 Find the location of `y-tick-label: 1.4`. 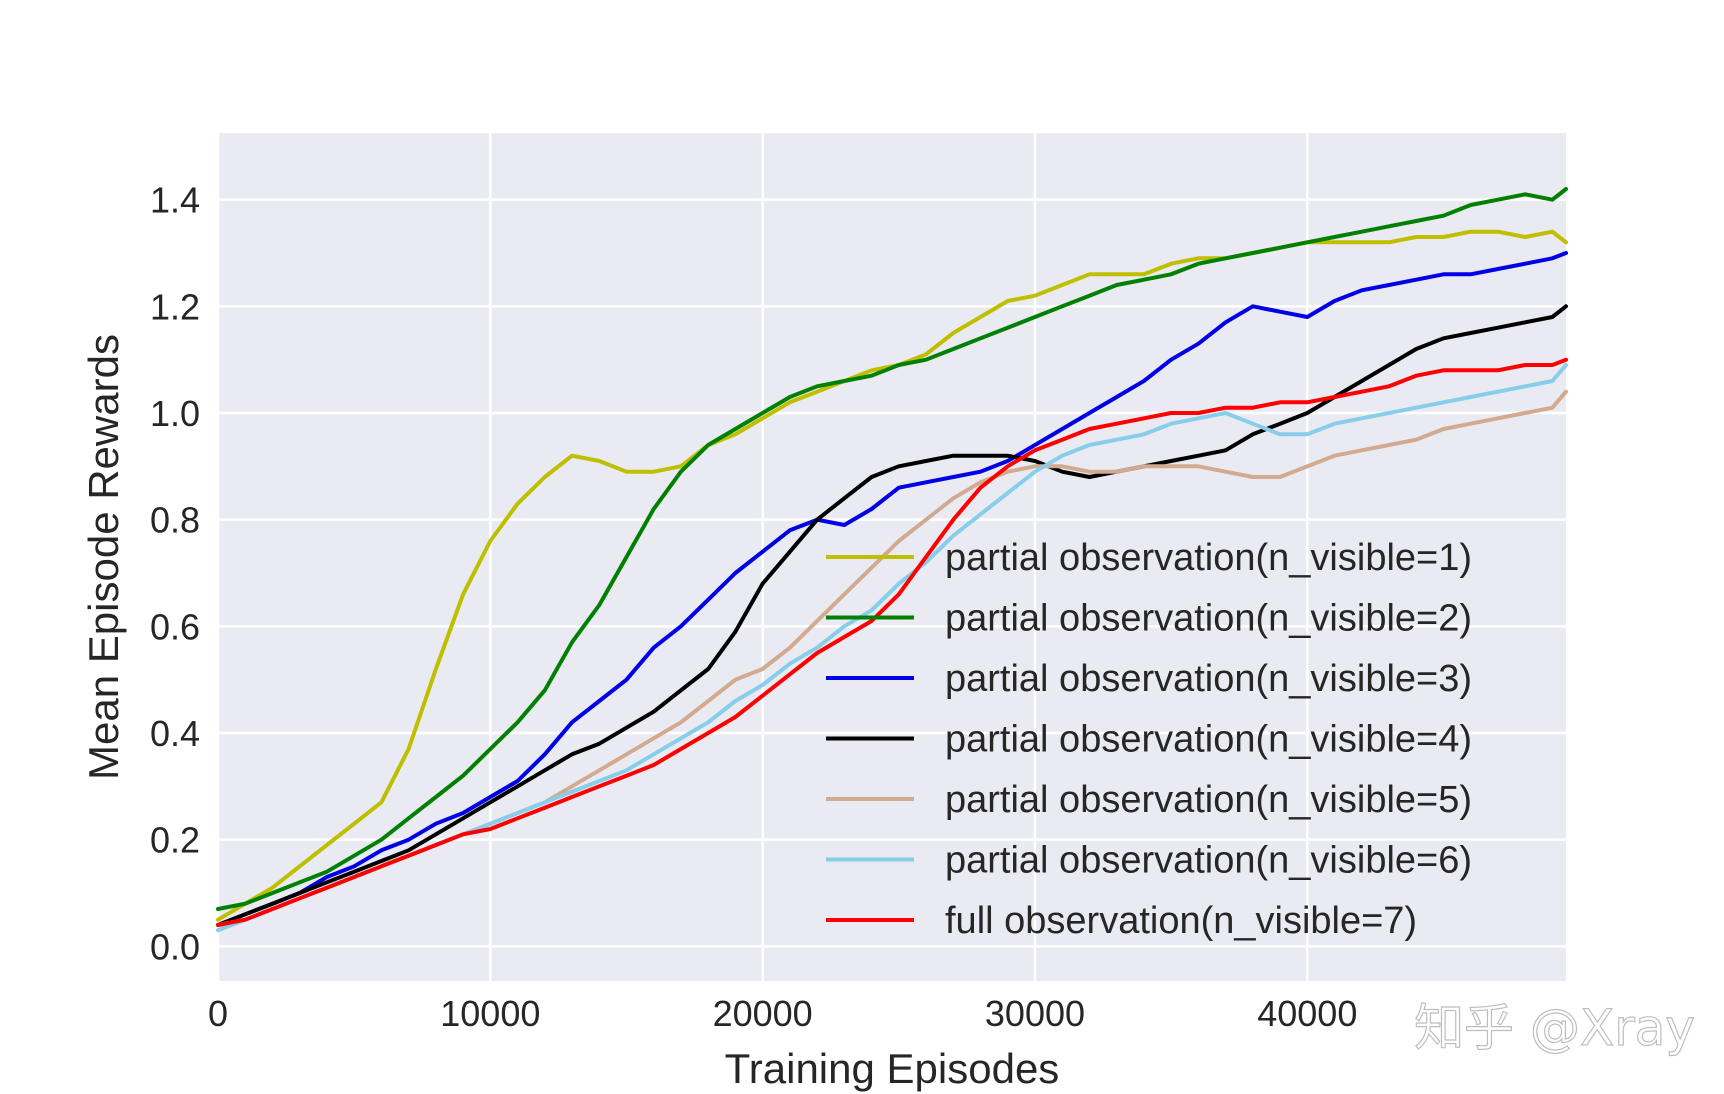

y-tick-label: 1.4 is located at coordinates (175, 200).